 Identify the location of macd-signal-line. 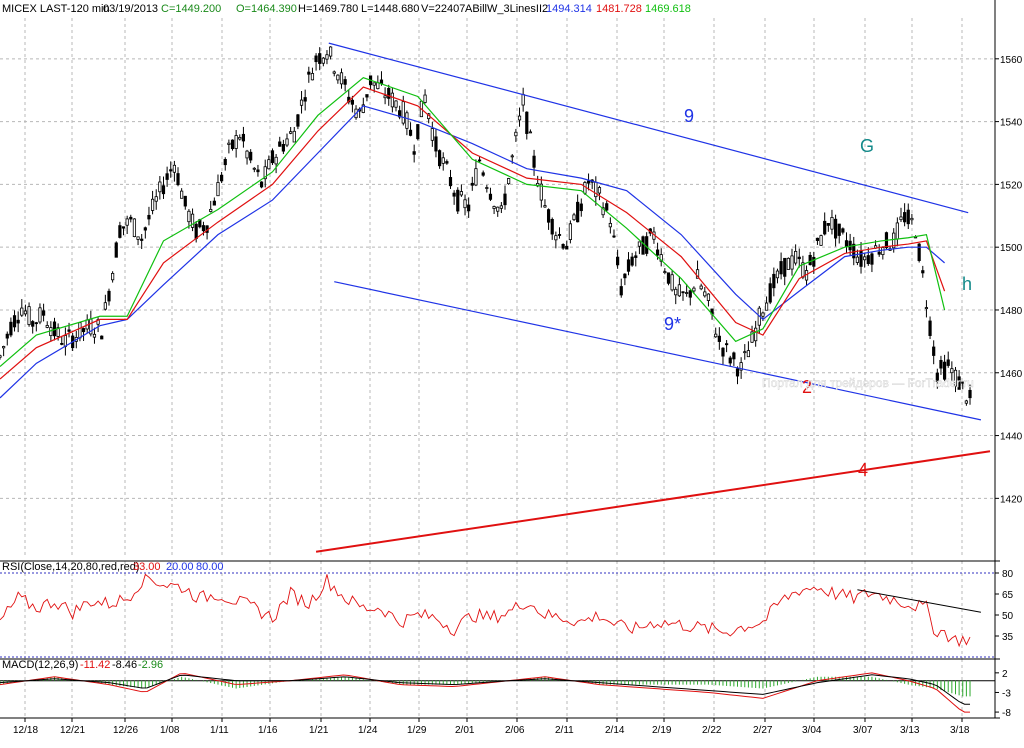
(485, 689).